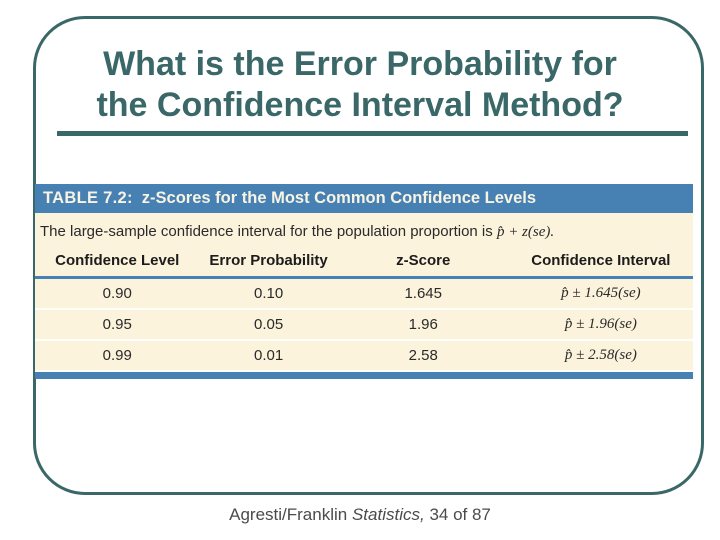 The height and width of the screenshot is (540, 720). What do you see at coordinates (268, 293) in the screenshot?
I see `cell-error-probability: 0.10` at bounding box center [268, 293].